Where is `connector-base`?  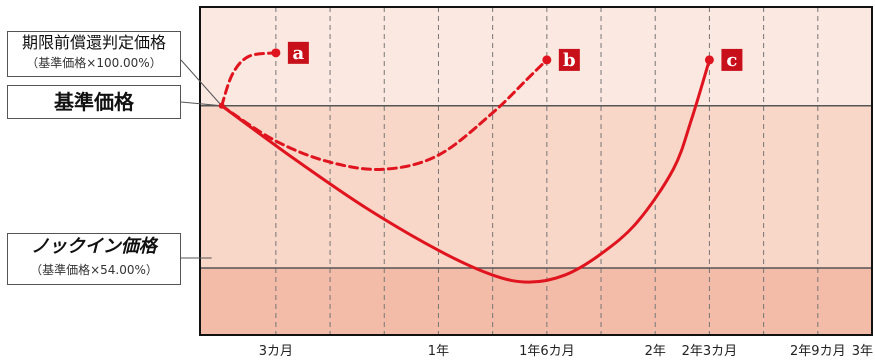
connector-base is located at coordinates (201, 104).